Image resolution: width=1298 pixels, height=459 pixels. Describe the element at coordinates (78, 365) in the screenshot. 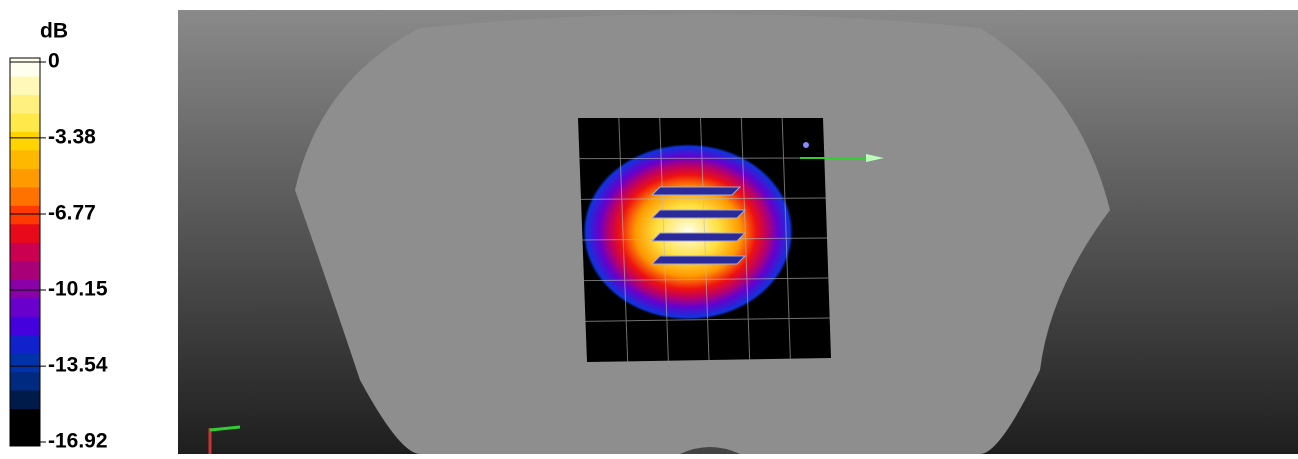

I see `tick-label: -13.54` at that location.